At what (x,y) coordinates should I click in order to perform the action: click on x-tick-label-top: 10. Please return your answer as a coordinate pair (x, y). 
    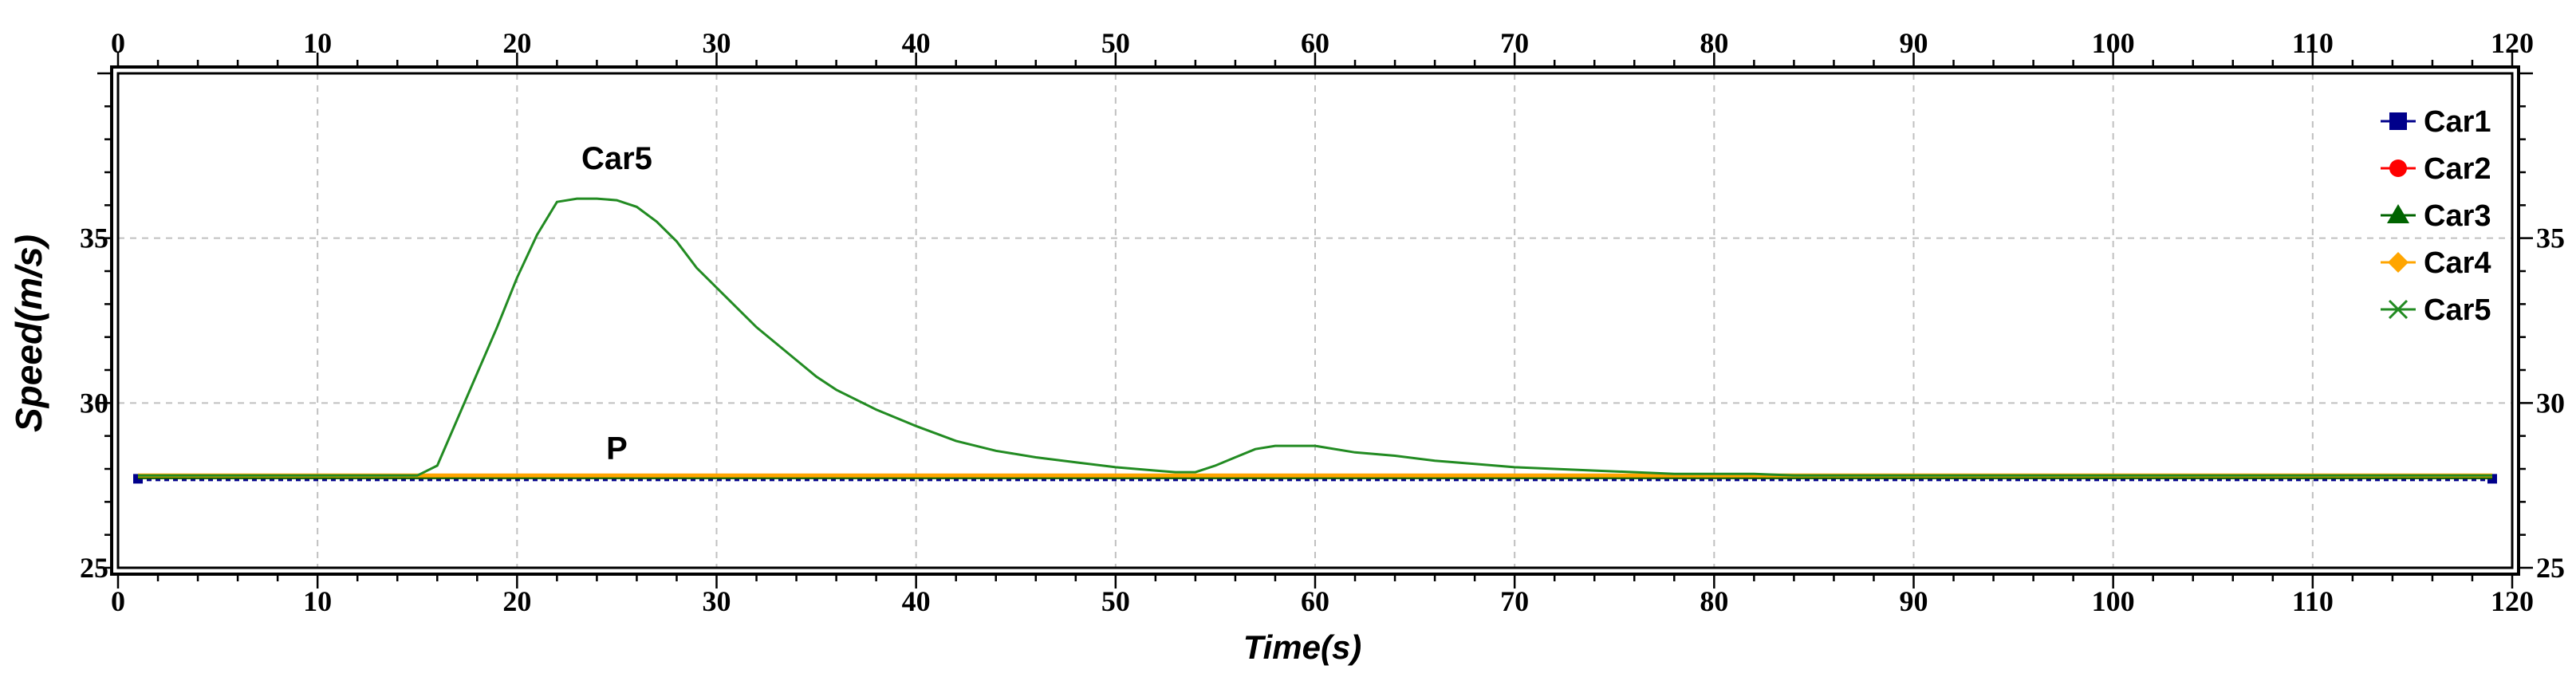
    Looking at the image, I should click on (317, 43).